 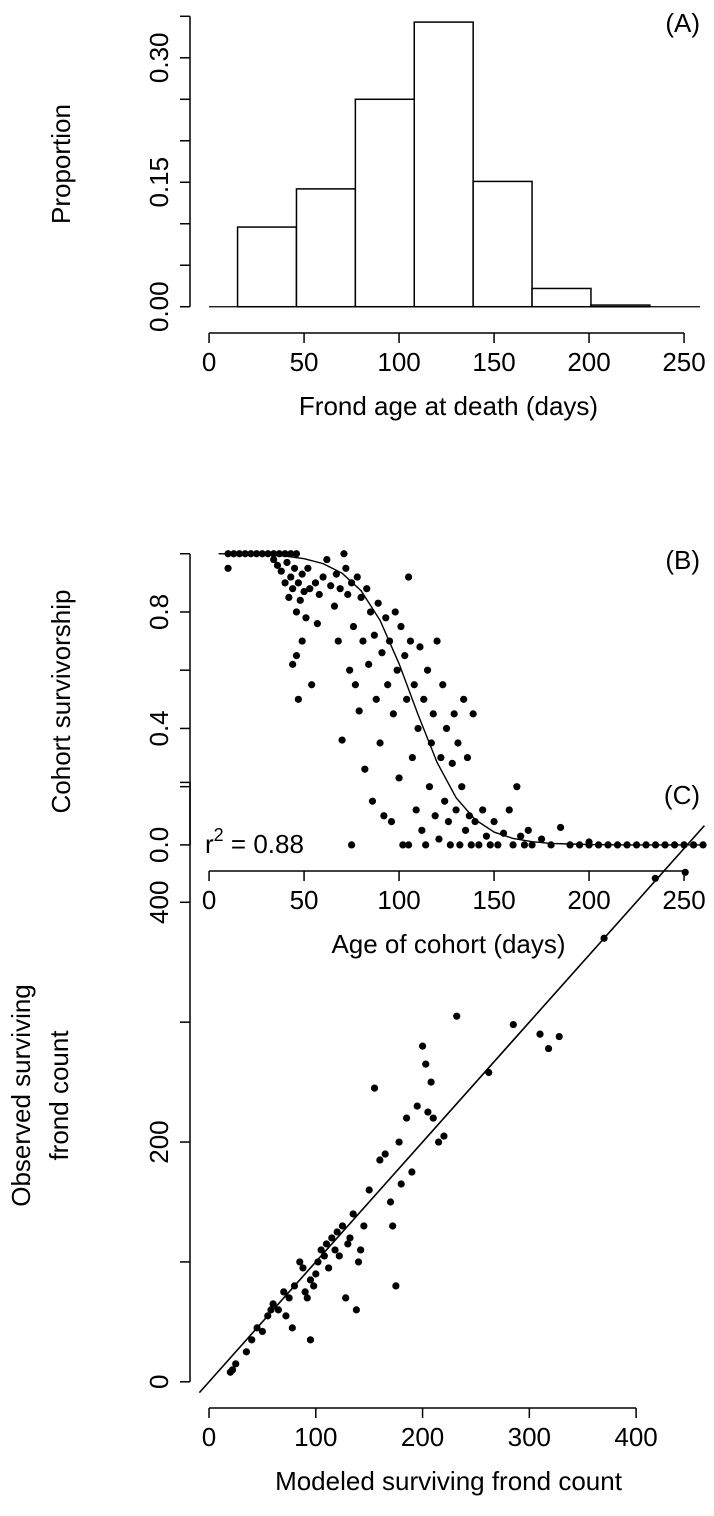 What do you see at coordinates (529, 1437) in the screenshot?
I see `x-tick-label: 300` at bounding box center [529, 1437].